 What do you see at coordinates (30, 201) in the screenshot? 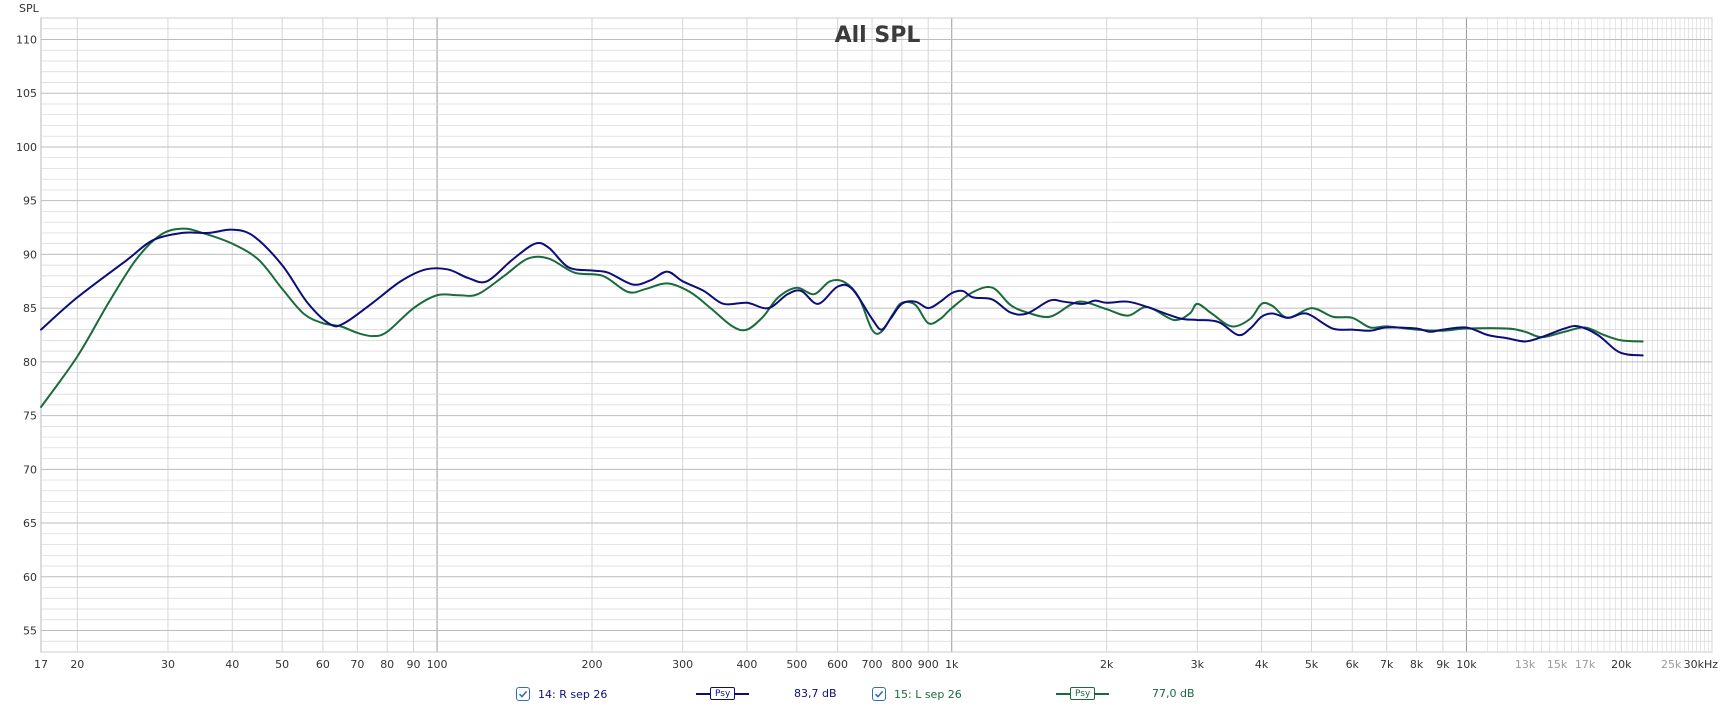
I see `y-tick-label: 95` at bounding box center [30, 201].